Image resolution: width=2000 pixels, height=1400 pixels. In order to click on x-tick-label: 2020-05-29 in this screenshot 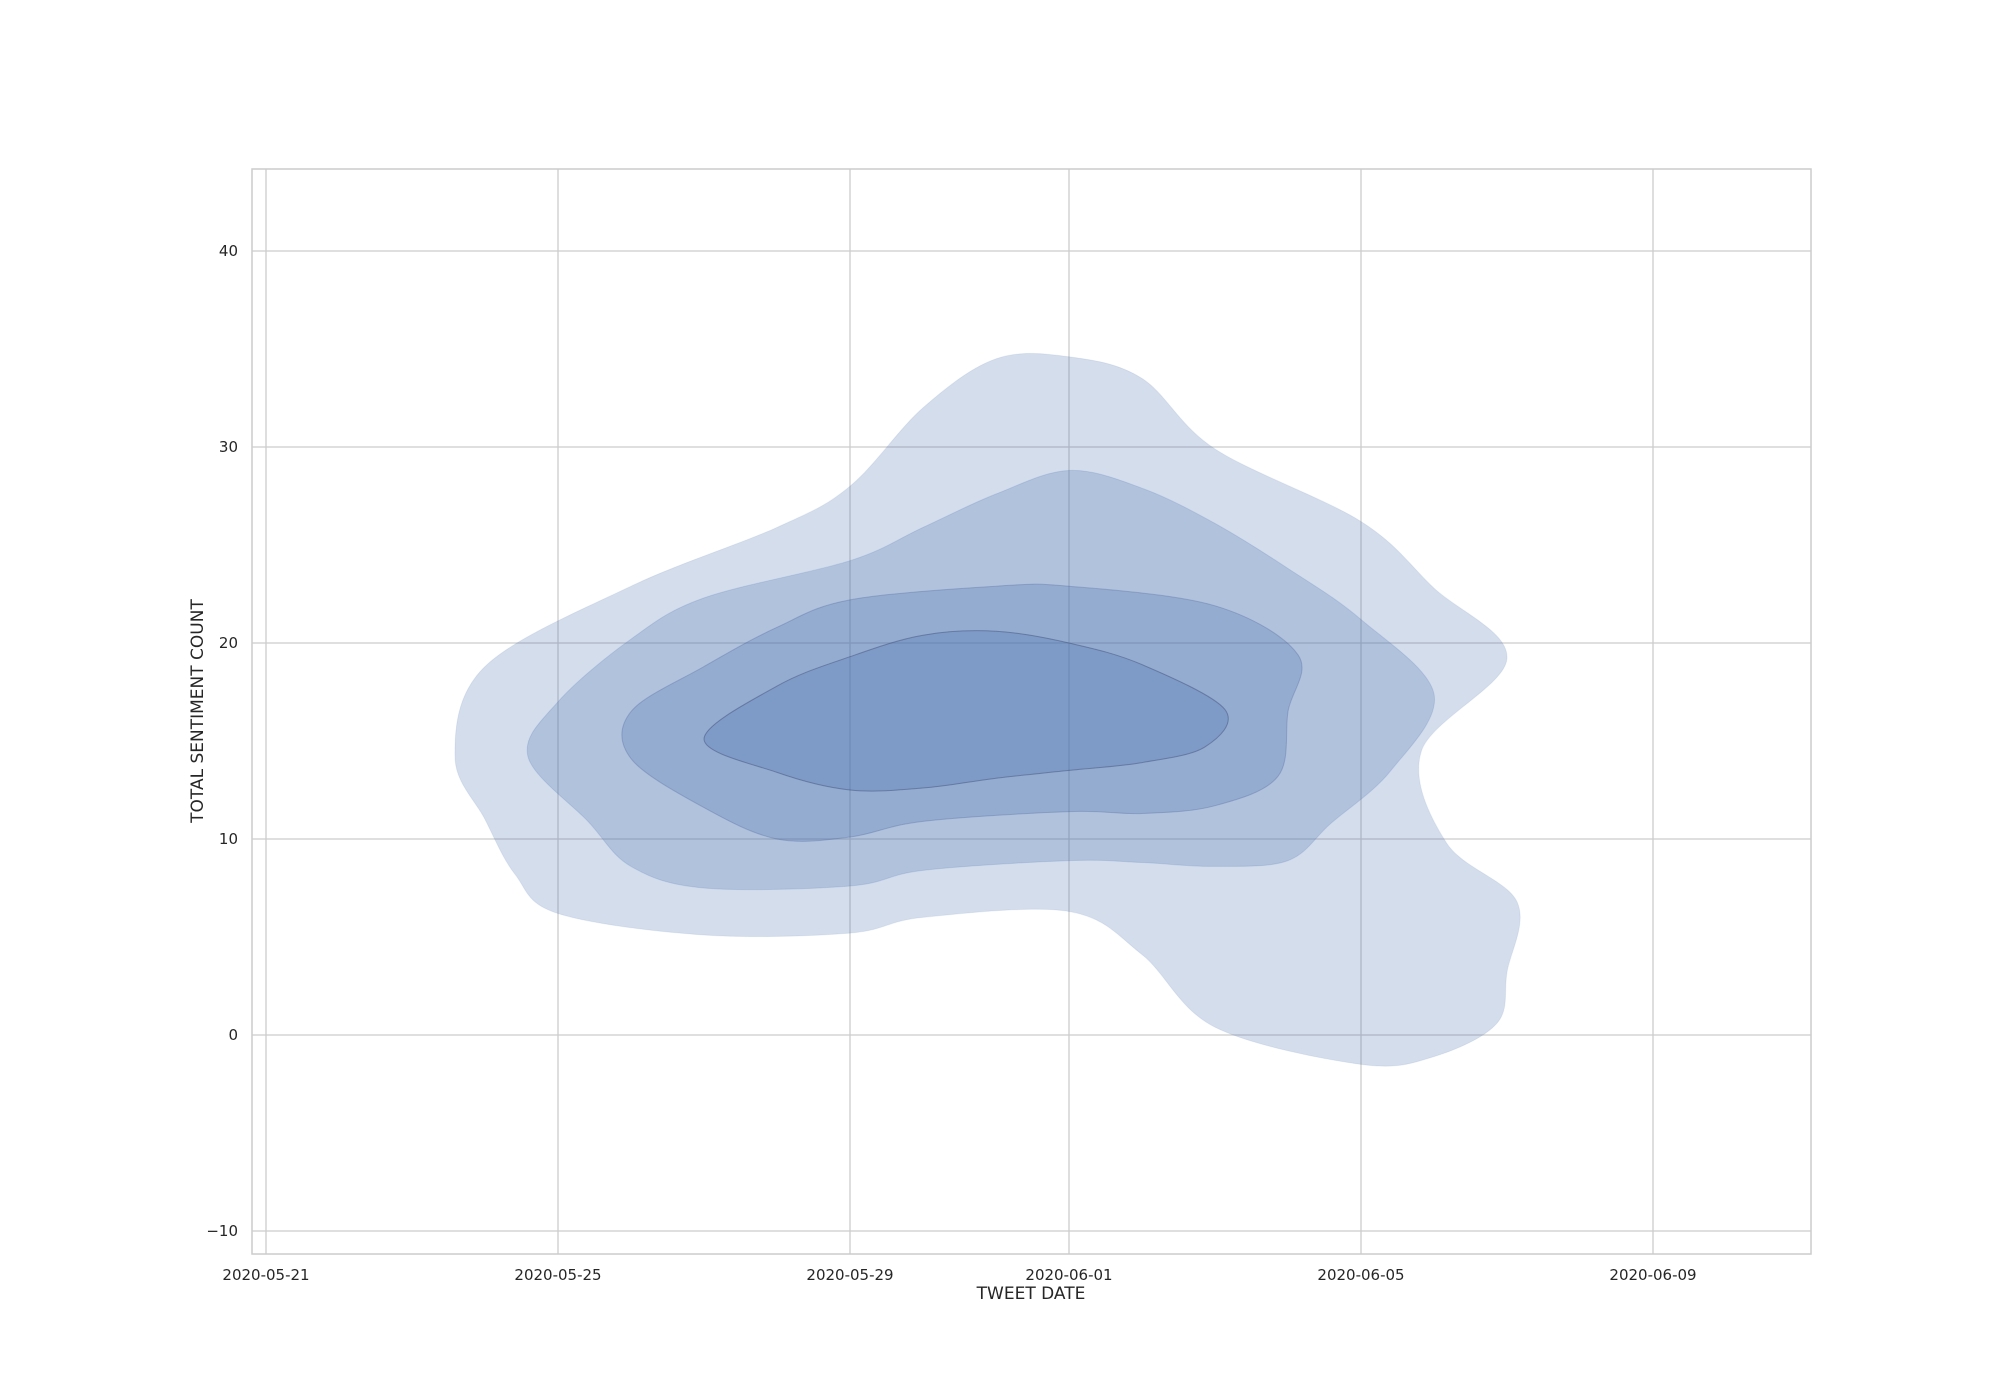, I will do `click(849, 1275)`.